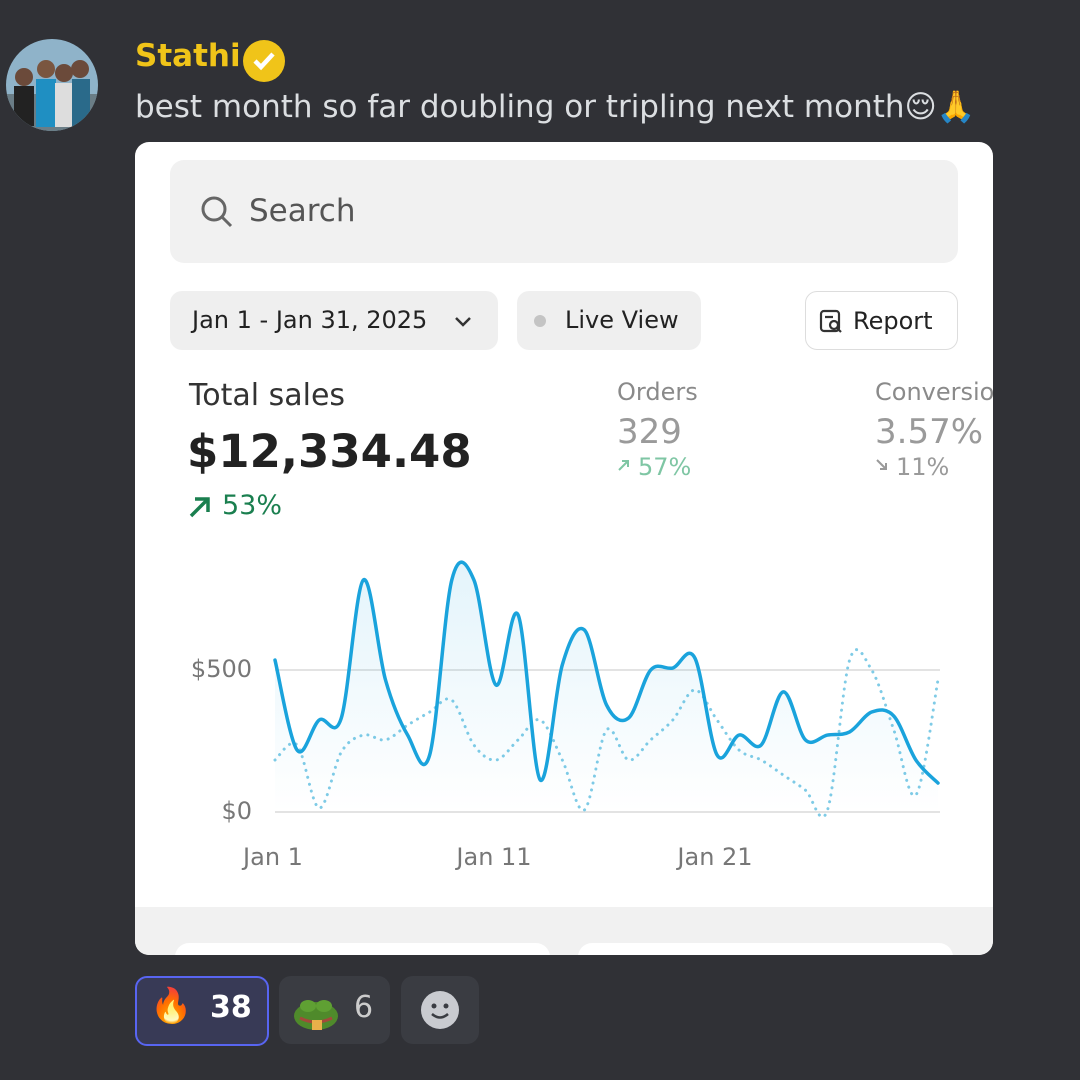 This screenshot has width=1080, height=1080. Describe the element at coordinates (440, 1010) in the screenshot. I see `add-reaction-icon` at that location.